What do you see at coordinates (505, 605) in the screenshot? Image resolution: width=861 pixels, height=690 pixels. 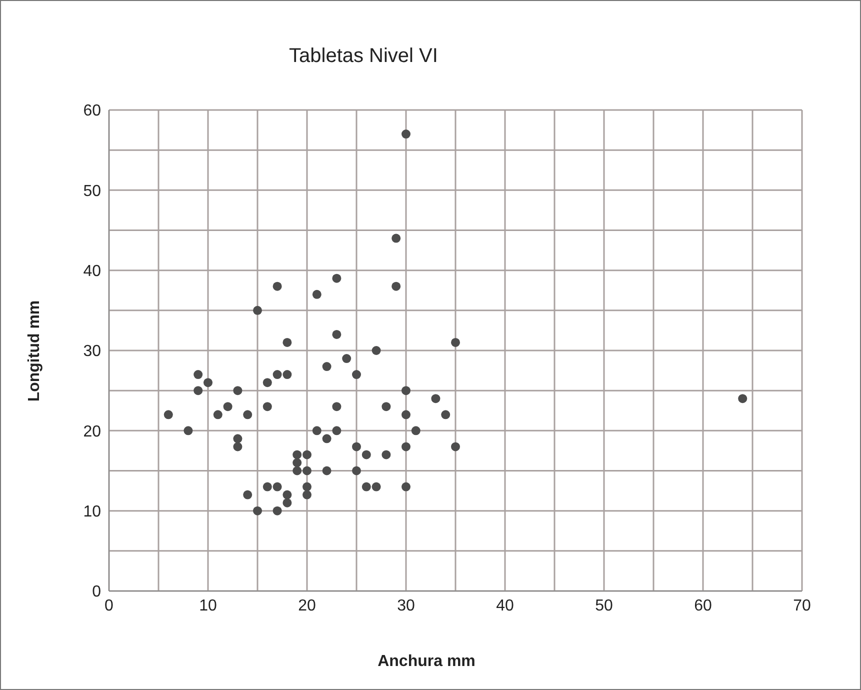 I see `x-tick-label: 40` at bounding box center [505, 605].